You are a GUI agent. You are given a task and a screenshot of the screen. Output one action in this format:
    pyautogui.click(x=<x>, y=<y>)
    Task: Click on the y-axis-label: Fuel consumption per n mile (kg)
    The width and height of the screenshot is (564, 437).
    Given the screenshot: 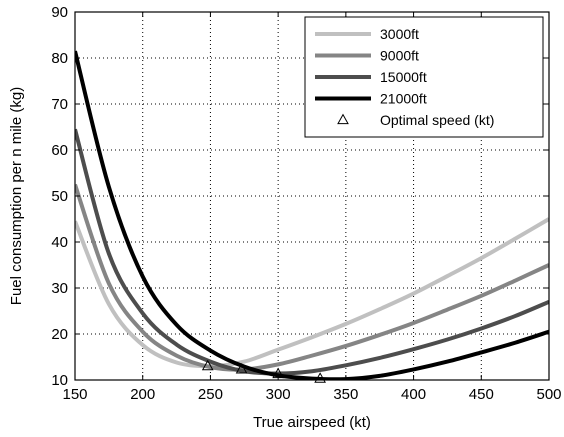 What is the action you would take?
    pyautogui.click(x=16, y=196)
    